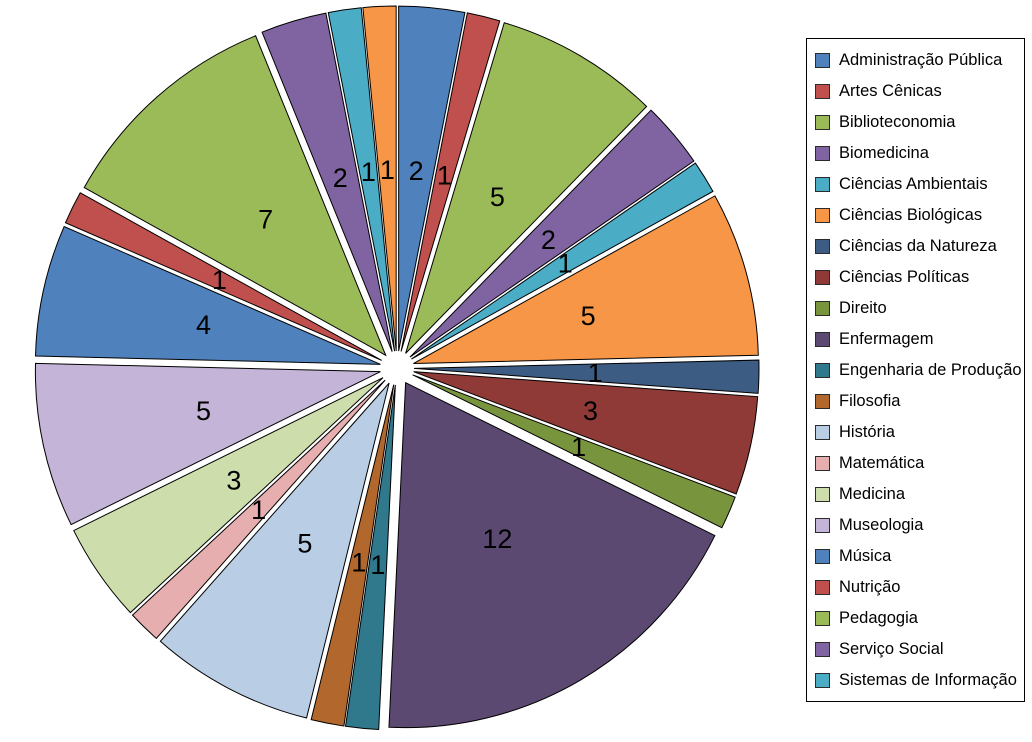 This screenshot has width=1032, height=742. I want to click on legend-item-musica: Música, so click(919, 556).